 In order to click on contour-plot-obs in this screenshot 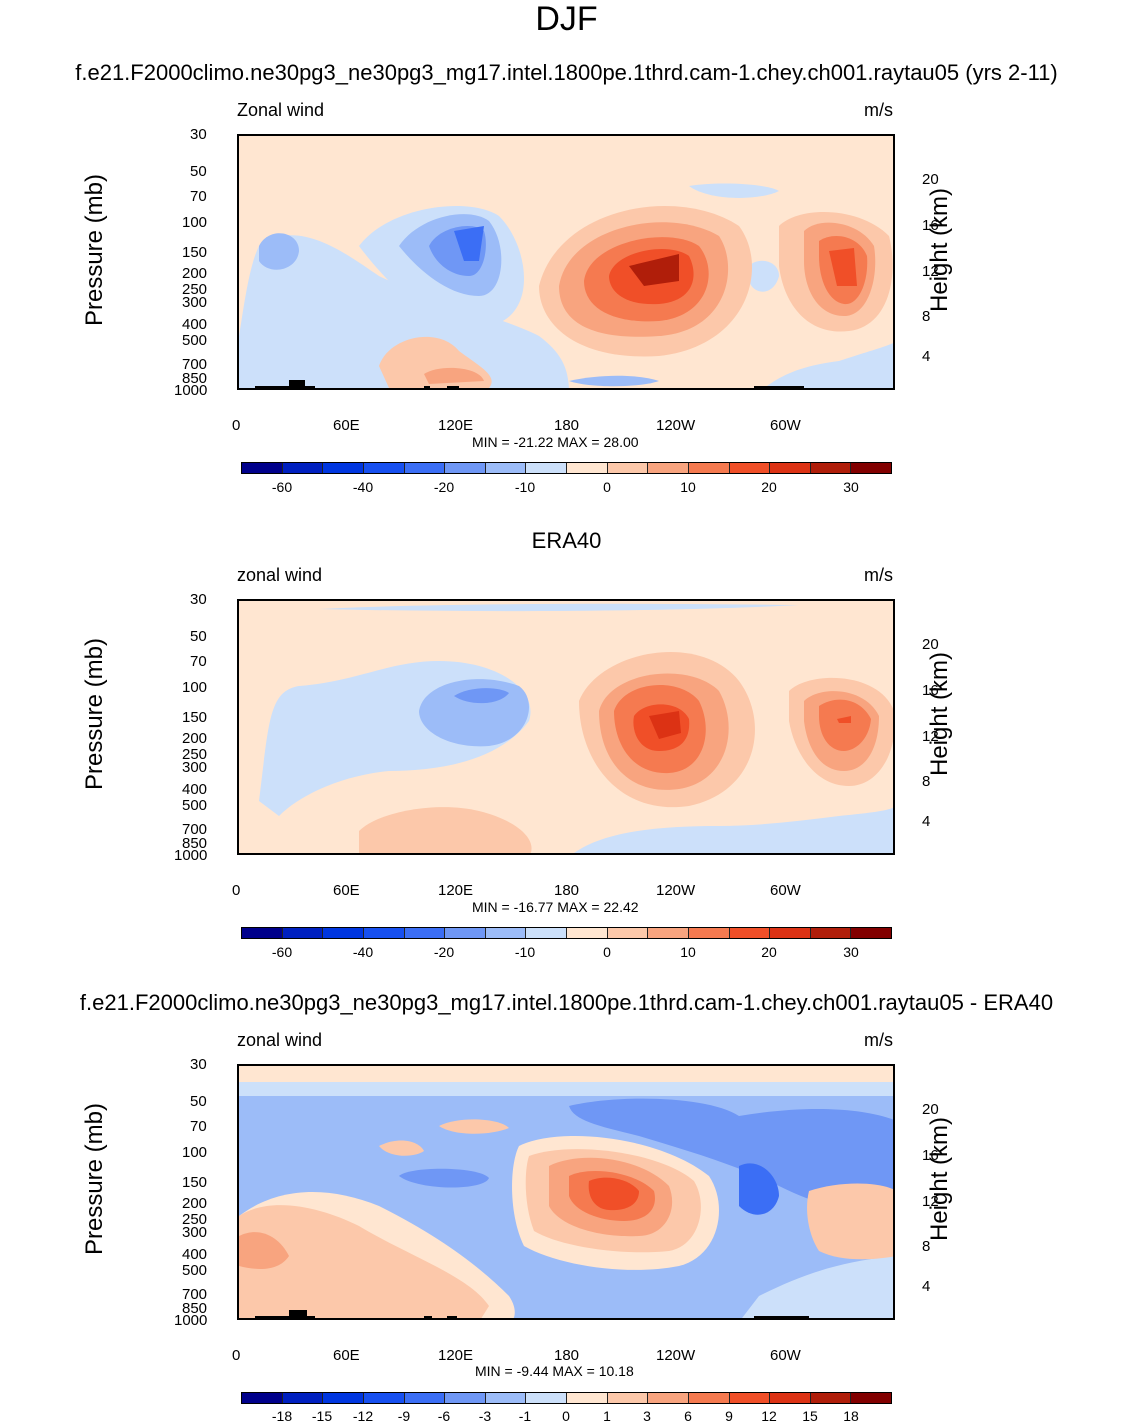, I will do `click(566, 727)`.